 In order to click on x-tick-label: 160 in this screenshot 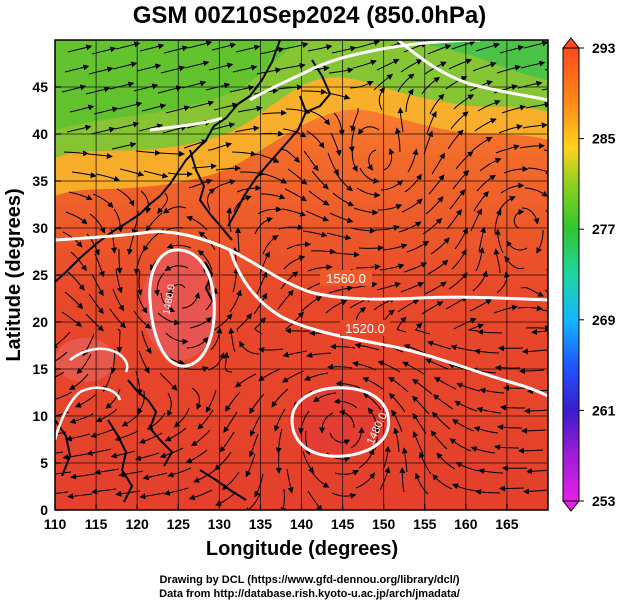, I will do `click(466, 524)`.